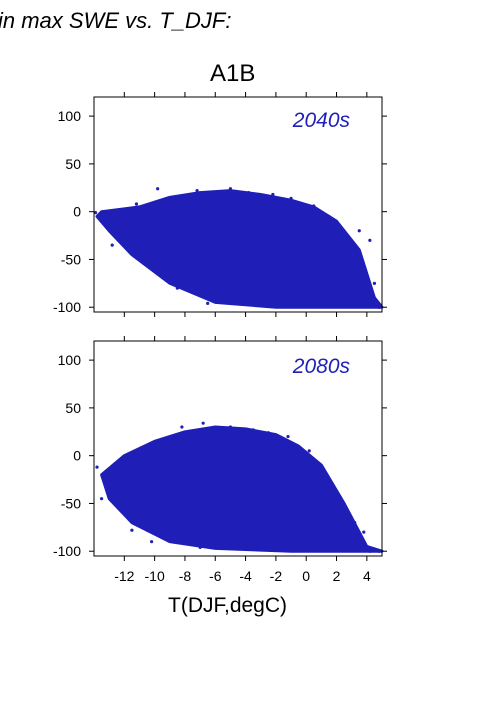 The width and height of the screenshot is (501, 709). What do you see at coordinates (155, 576) in the screenshot?
I see `x-tick-label: -10` at bounding box center [155, 576].